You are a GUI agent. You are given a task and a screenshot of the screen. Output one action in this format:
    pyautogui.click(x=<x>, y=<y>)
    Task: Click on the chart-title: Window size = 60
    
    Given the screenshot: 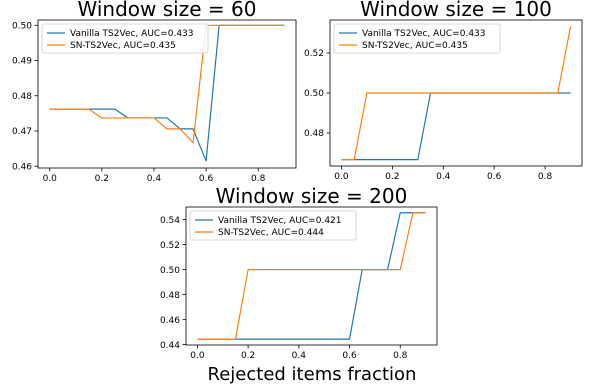 What is the action you would take?
    pyautogui.click(x=167, y=10)
    